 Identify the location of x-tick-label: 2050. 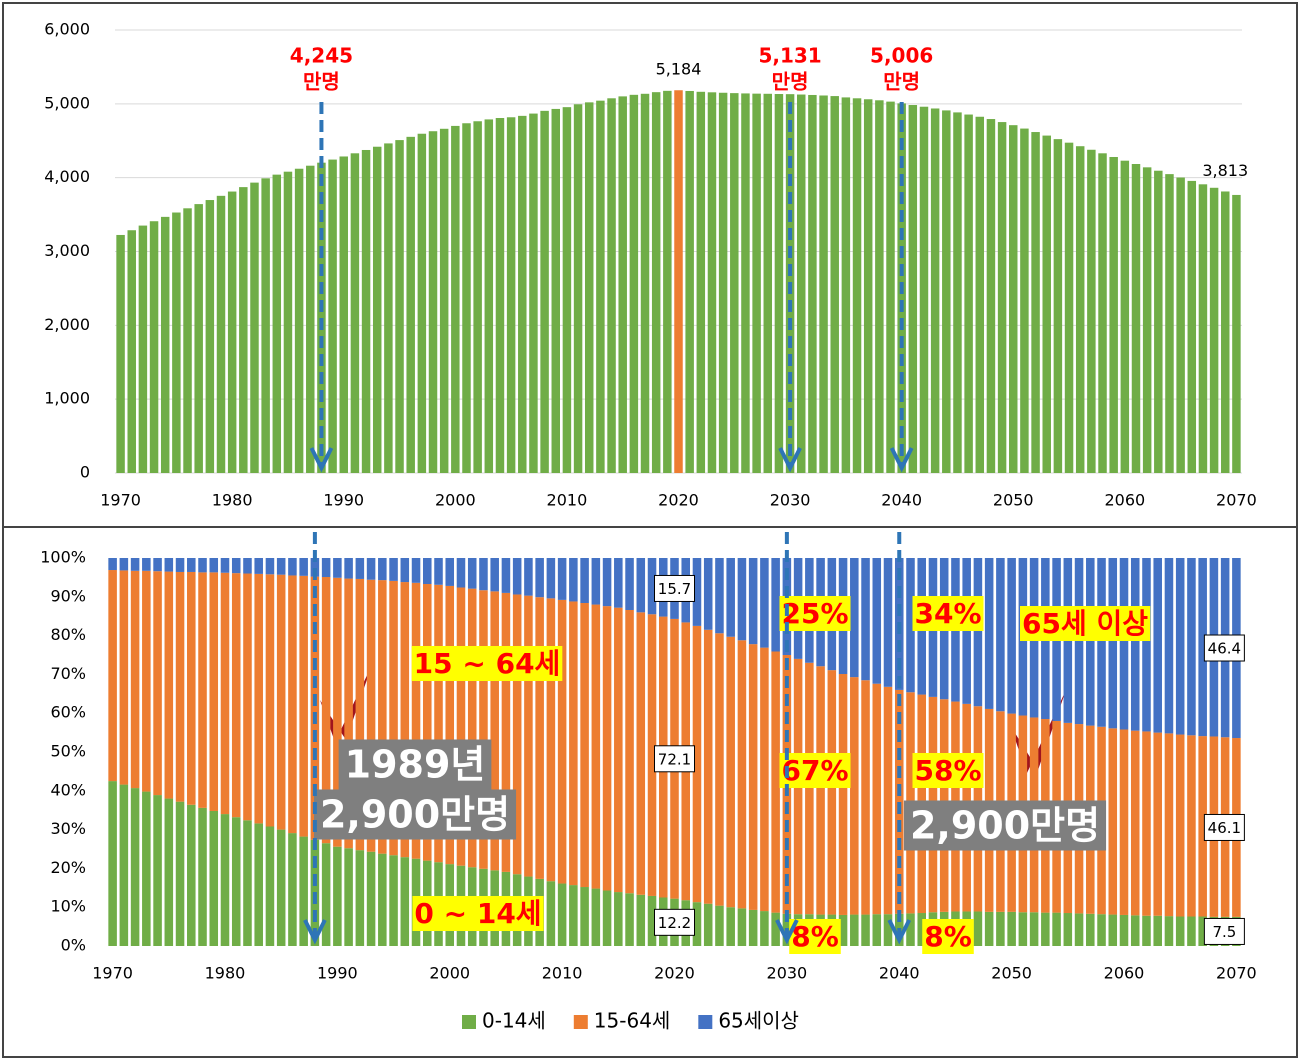
(1011, 973).